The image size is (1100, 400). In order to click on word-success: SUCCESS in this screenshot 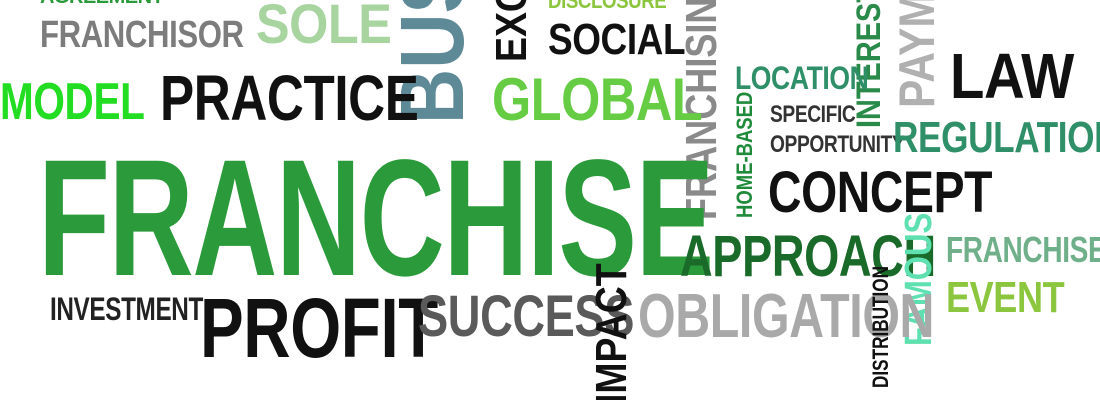, I will do `click(526, 316)`.